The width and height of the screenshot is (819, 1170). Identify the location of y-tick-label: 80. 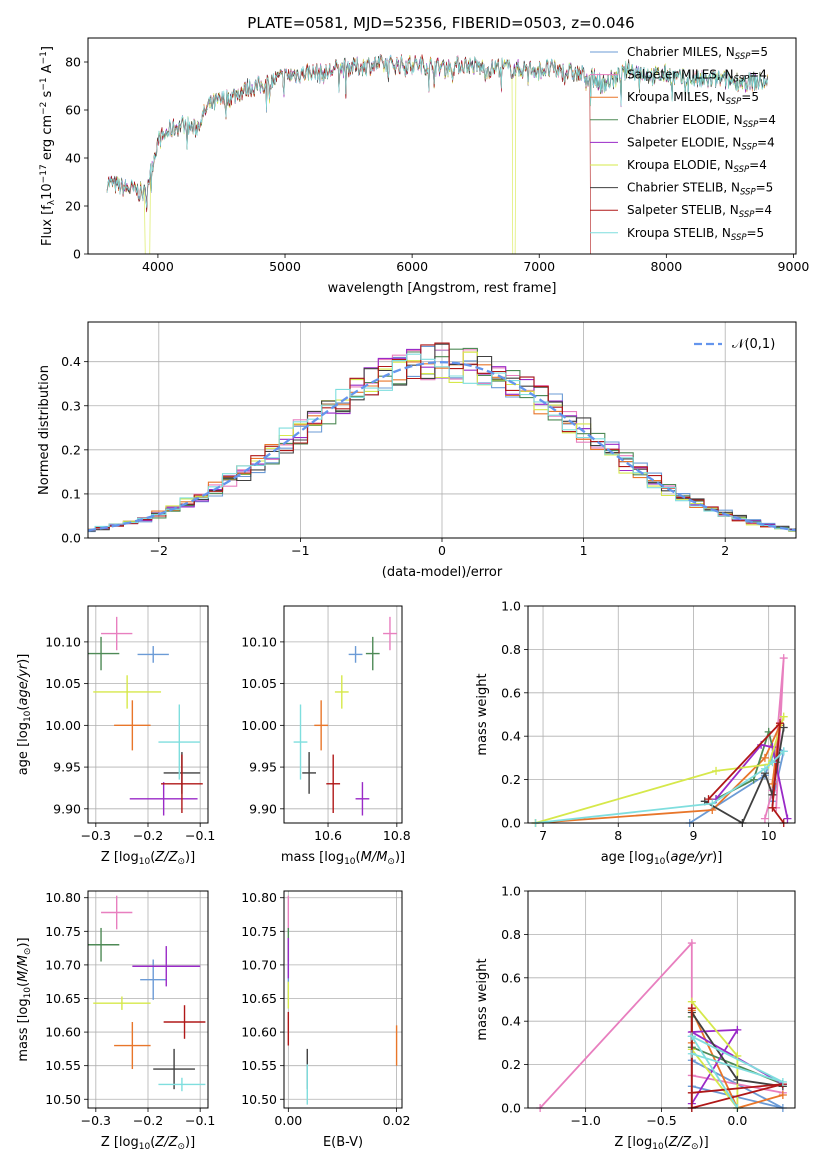
(73, 62).